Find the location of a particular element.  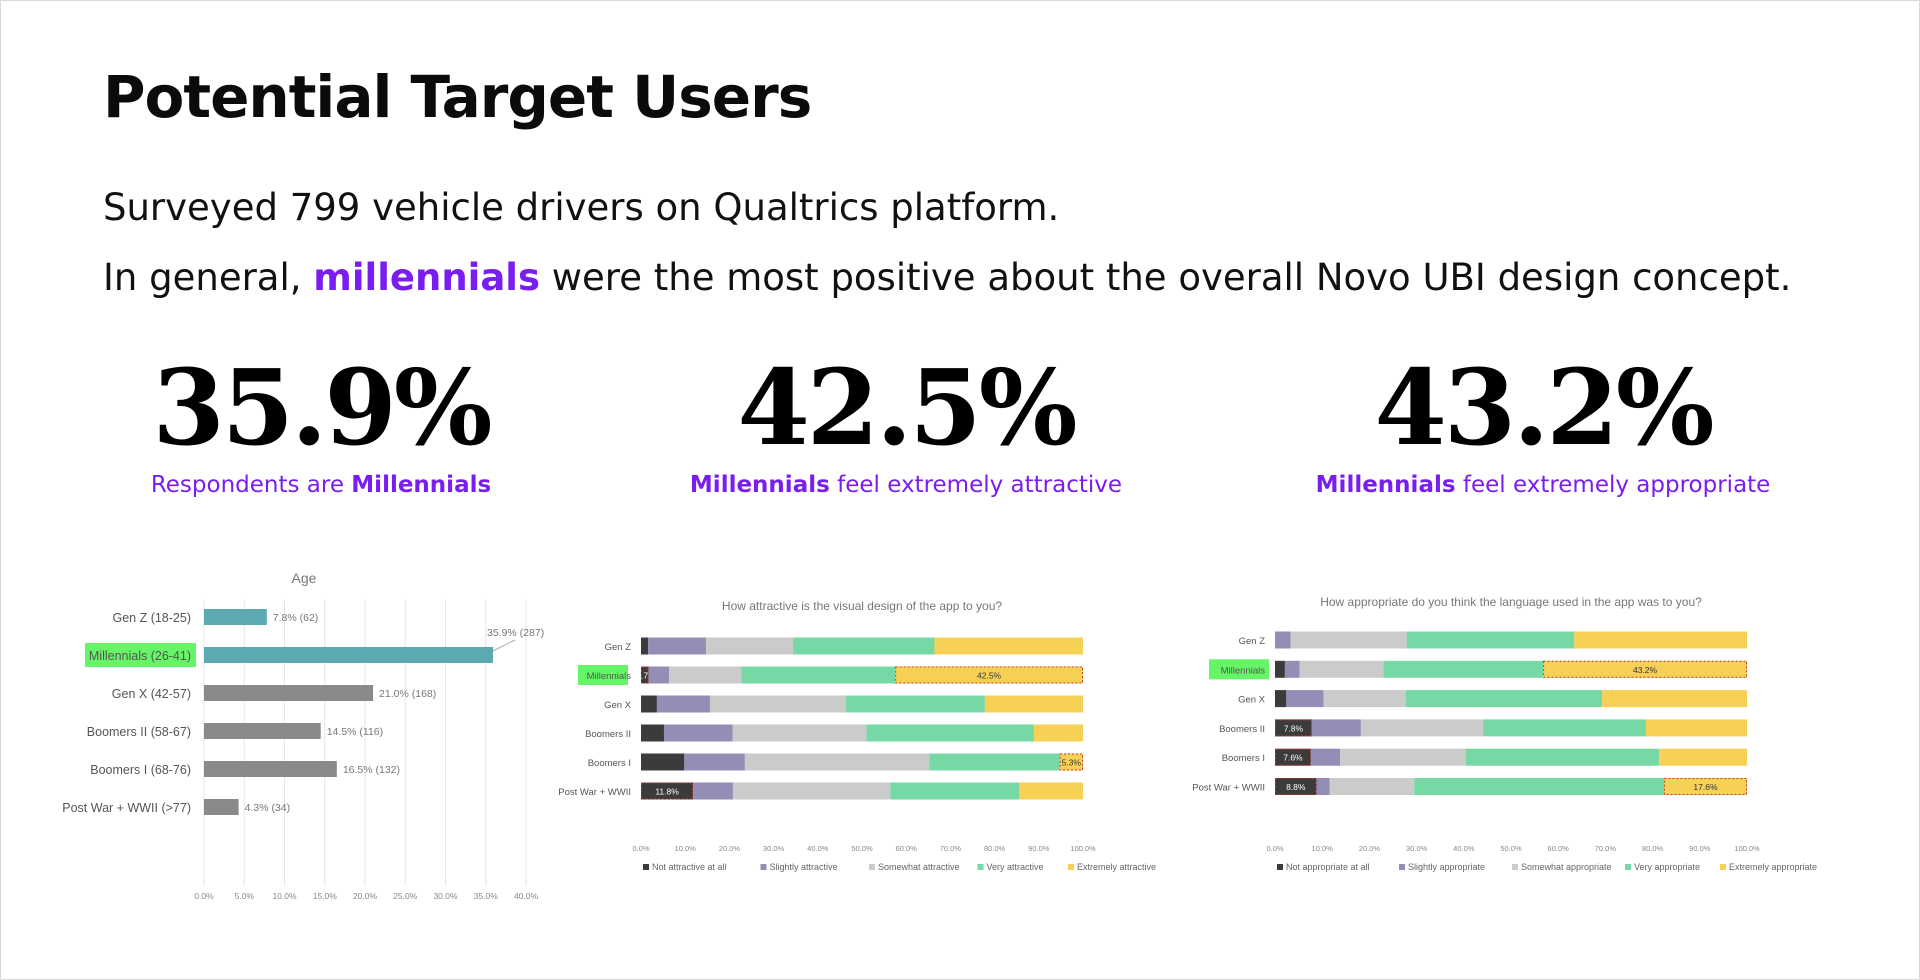

segment-boomers-ii-slightly-appropriate is located at coordinates (1336, 728).